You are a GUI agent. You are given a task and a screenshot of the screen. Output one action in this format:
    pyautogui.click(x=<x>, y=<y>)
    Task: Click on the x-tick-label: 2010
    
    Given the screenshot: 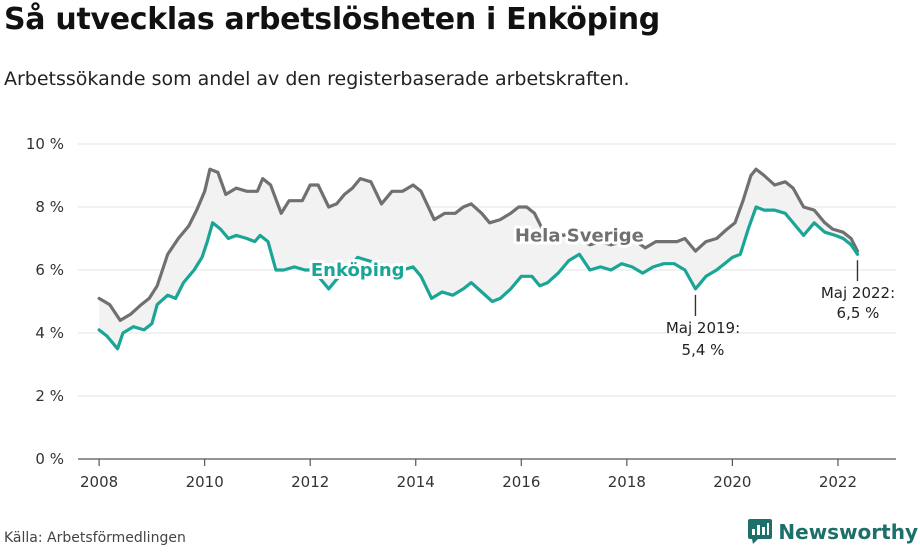 What is the action you would take?
    pyautogui.click(x=205, y=482)
    